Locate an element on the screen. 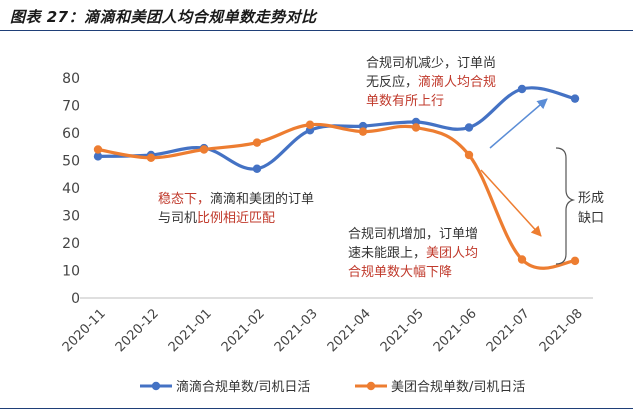 This screenshot has width=633, height=416. x-tick-label: 2021-06 is located at coordinates (455, 330).